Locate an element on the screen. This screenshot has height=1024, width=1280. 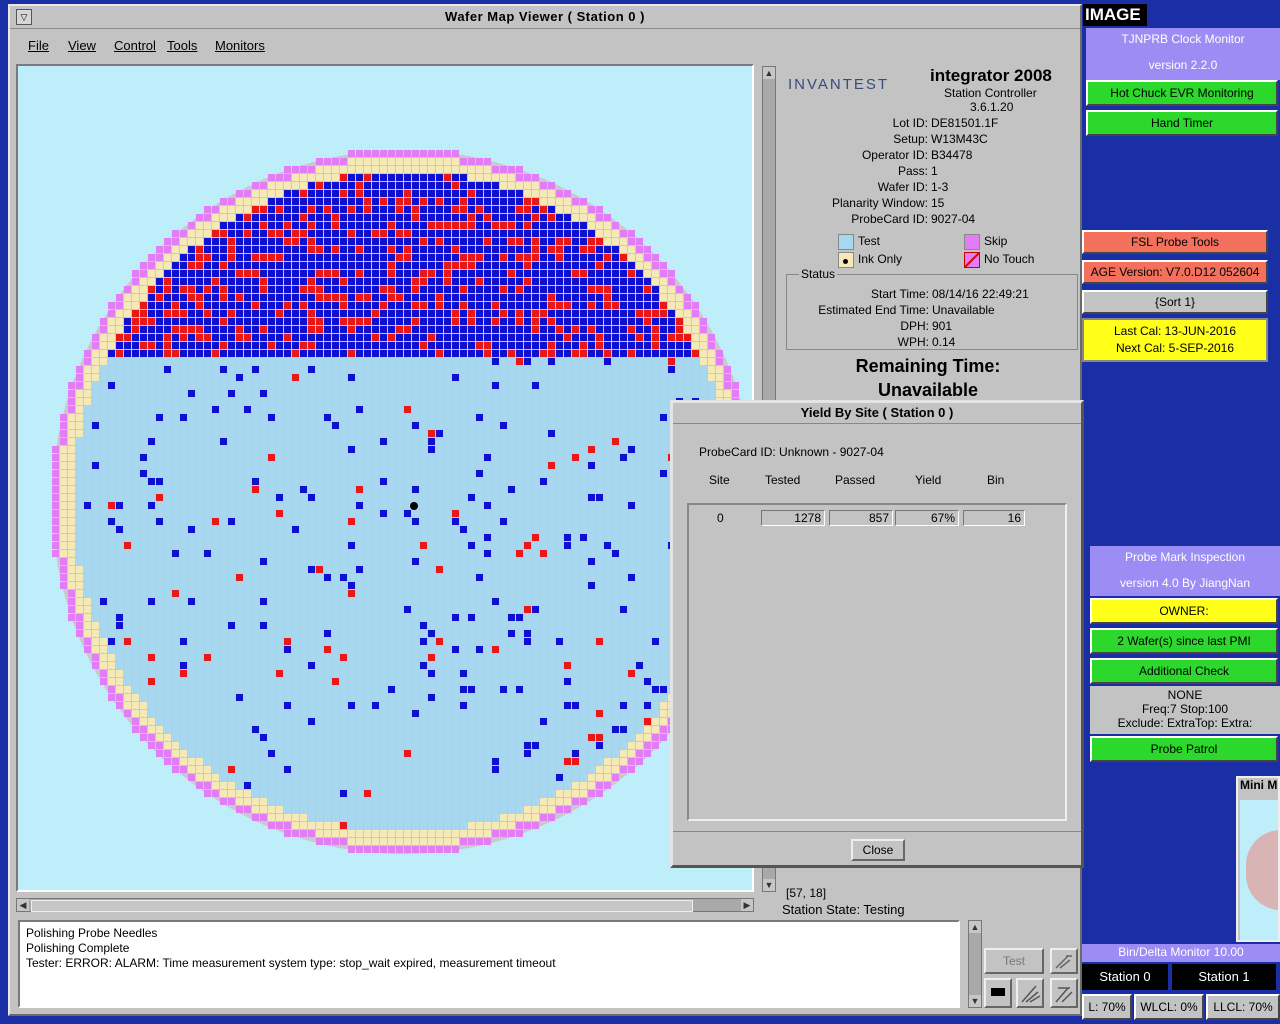
menu-file: File is located at coordinates (38, 45).